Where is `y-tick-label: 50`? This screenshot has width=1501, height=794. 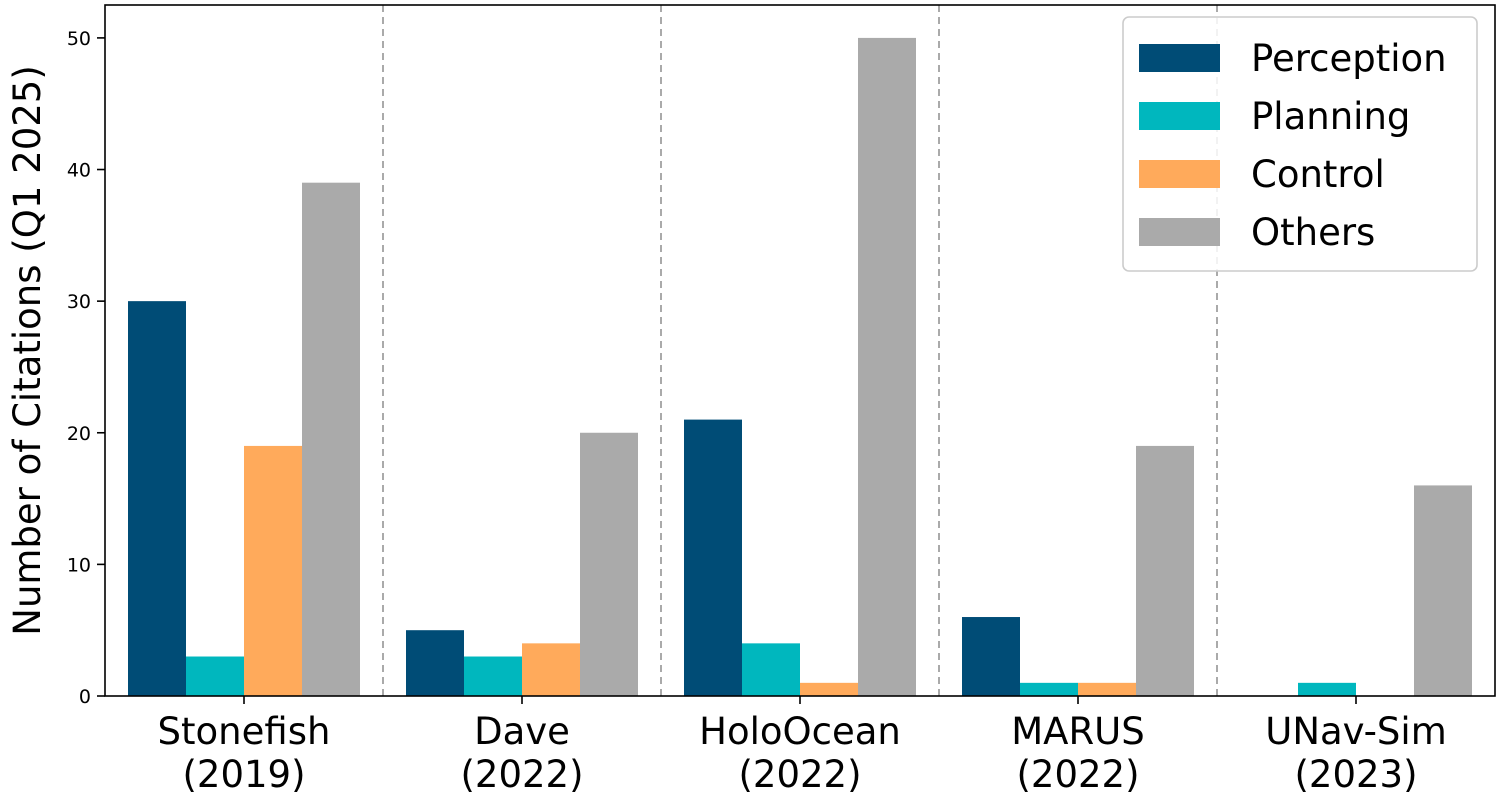
y-tick-label: 50 is located at coordinates (79, 39).